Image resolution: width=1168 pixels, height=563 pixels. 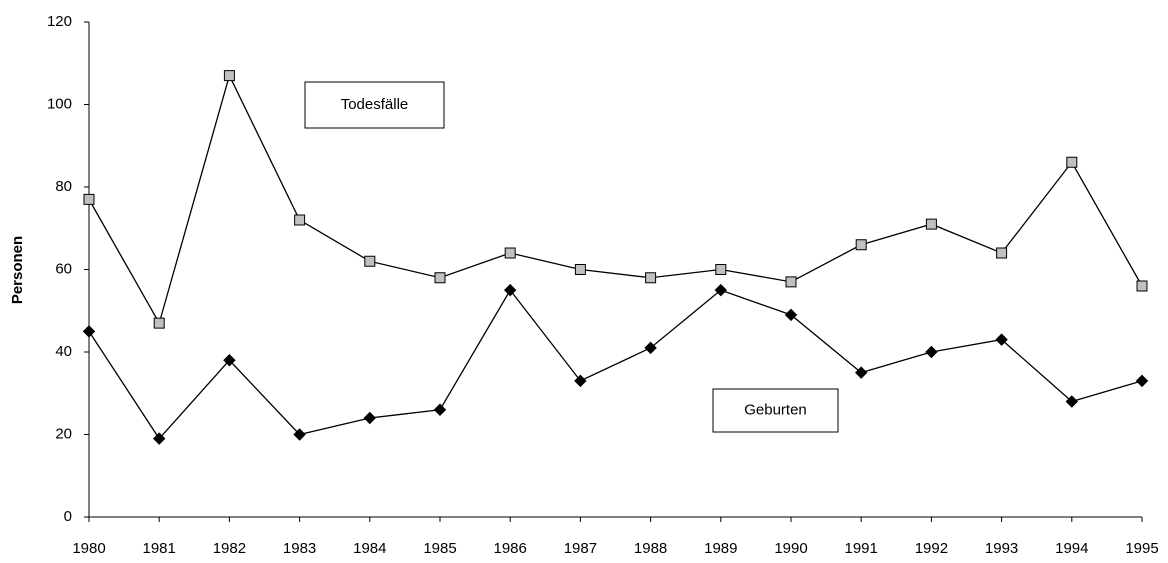 I want to click on x-tick-label: 1988, so click(x=650, y=548).